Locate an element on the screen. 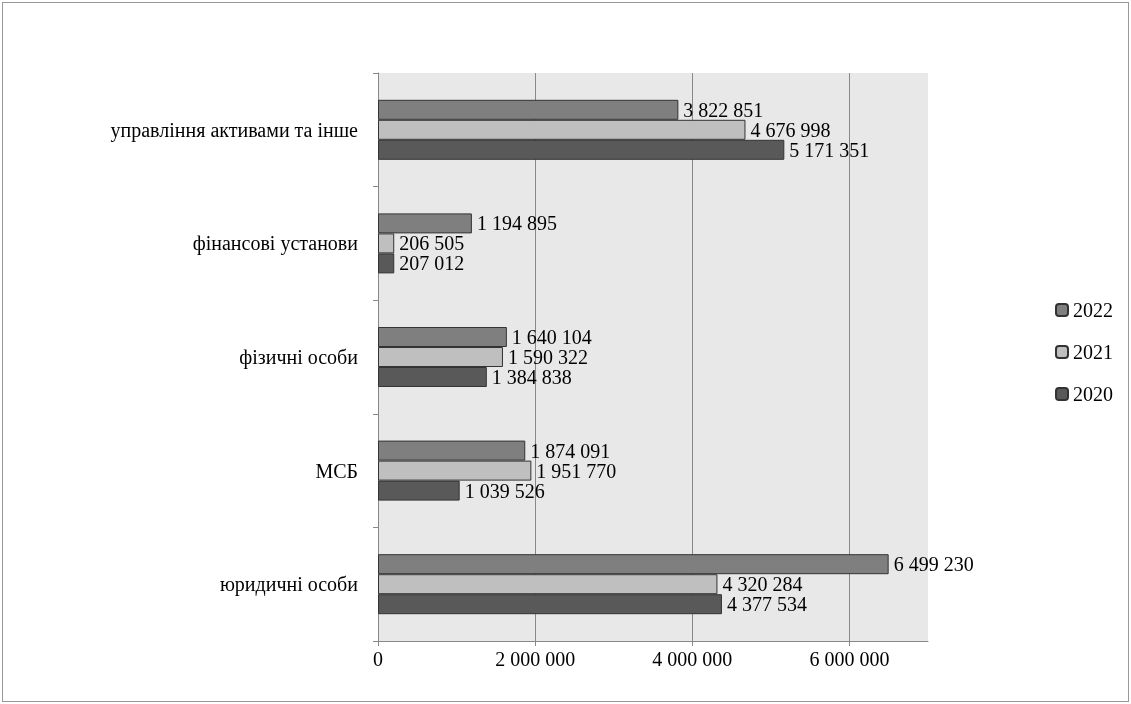  data-label: 206 505 is located at coordinates (432, 243).